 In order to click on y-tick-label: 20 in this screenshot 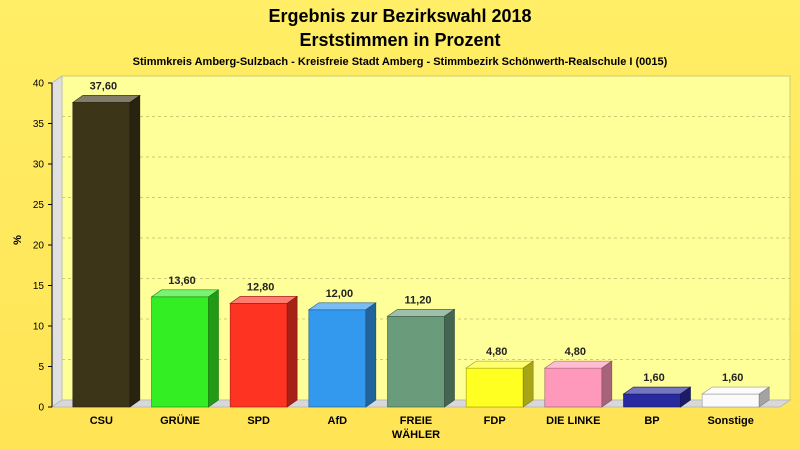, I will do `click(39, 246)`.